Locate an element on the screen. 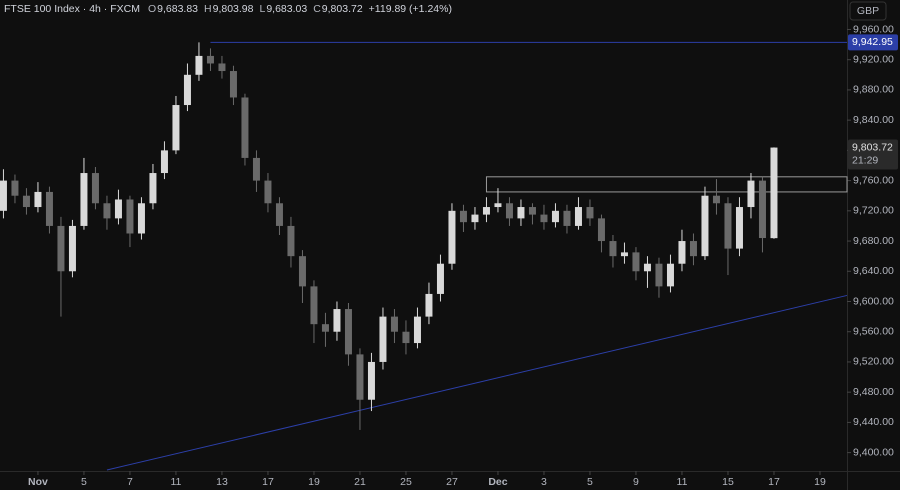 This screenshot has height=490, width=900. x-tick-label: 27 is located at coordinates (452, 482).